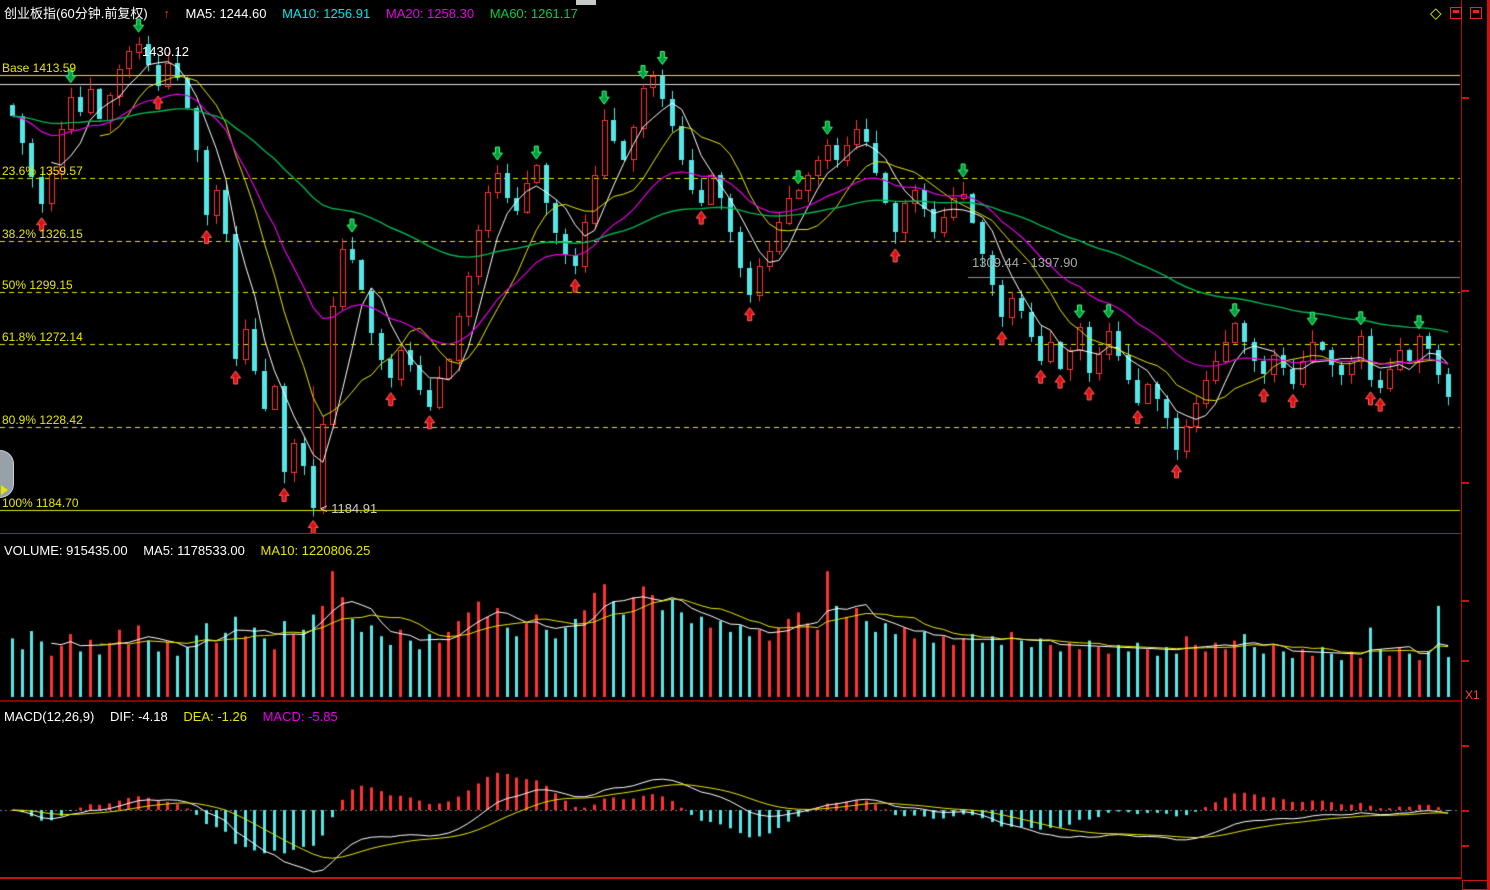  Describe the element at coordinates (39, 68) in the screenshot. I see `fib-level-base: Base 1413.59` at that location.